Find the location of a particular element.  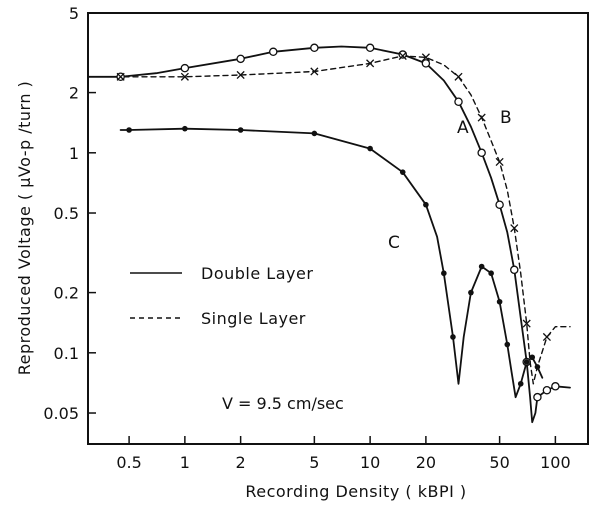

y-axis-ticks: 0.05 0.1 0.2 0.5 1 2 5 is located at coordinates (69, 213).